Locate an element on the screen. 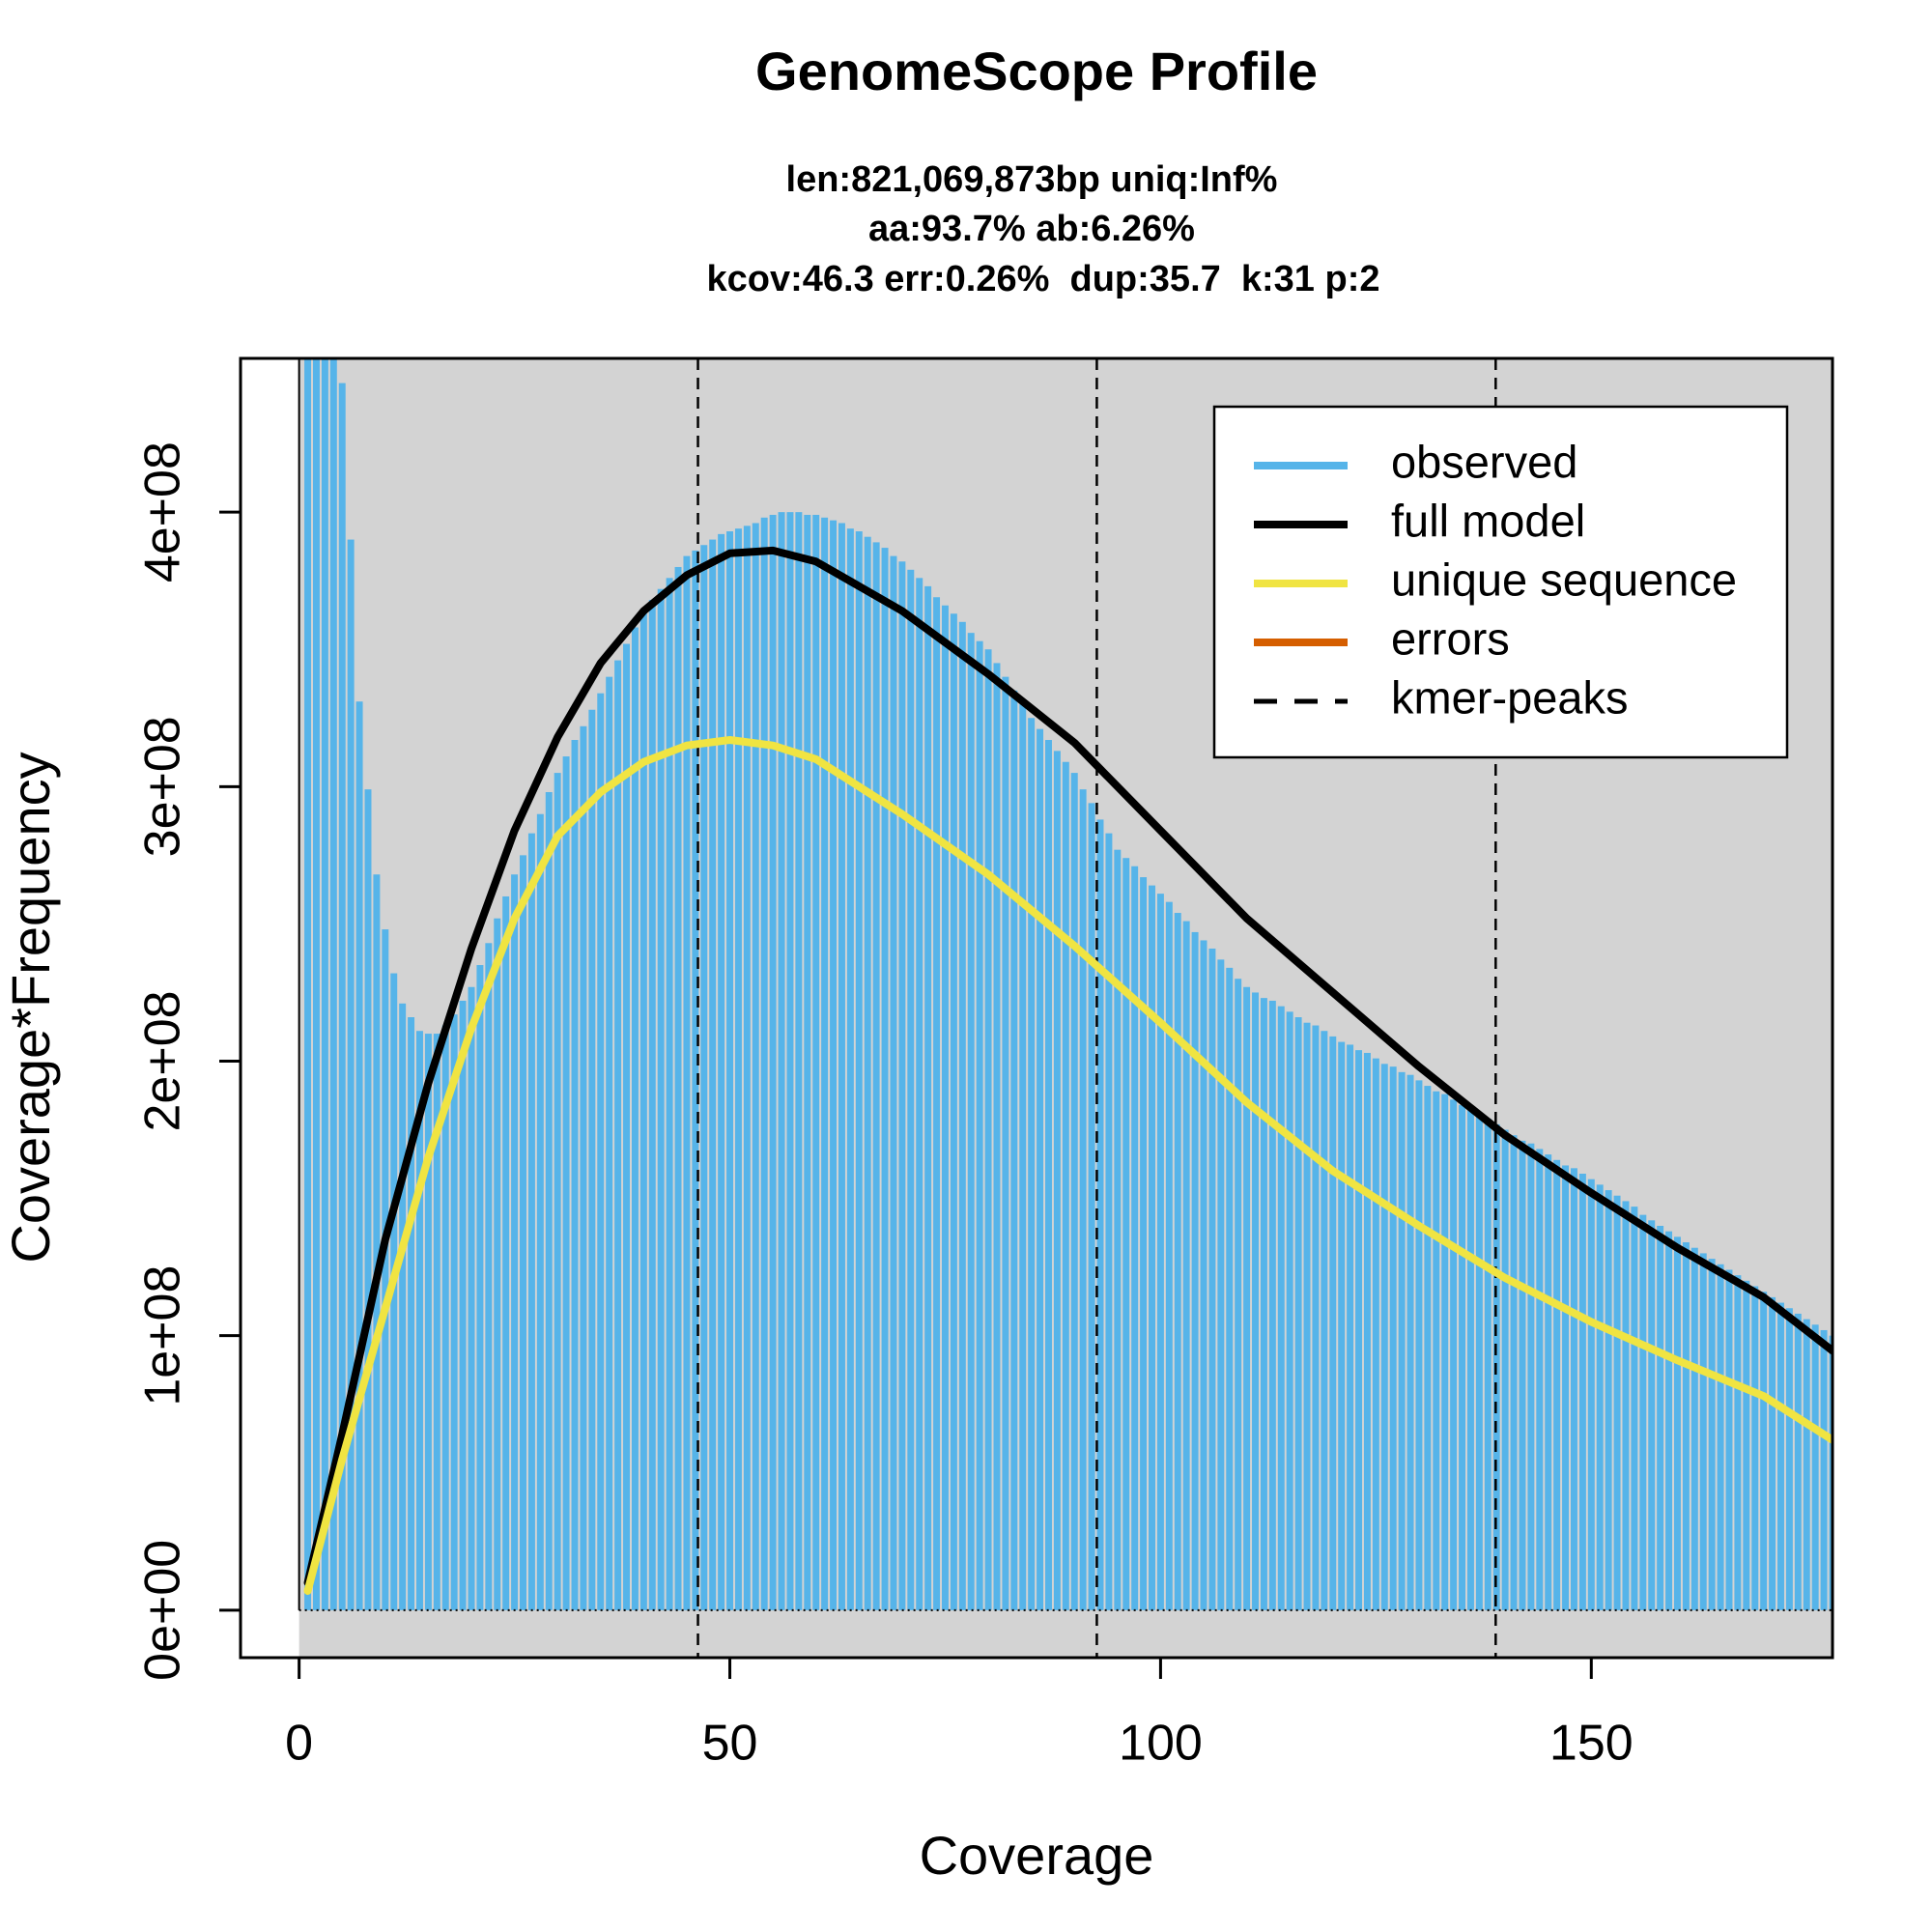 Image resolution: width=1932 pixels, height=1932 pixels. subtitle: kcov:46.3 err:0.26% dup:35.7 k:31 p:2 is located at coordinates (1043, 279).